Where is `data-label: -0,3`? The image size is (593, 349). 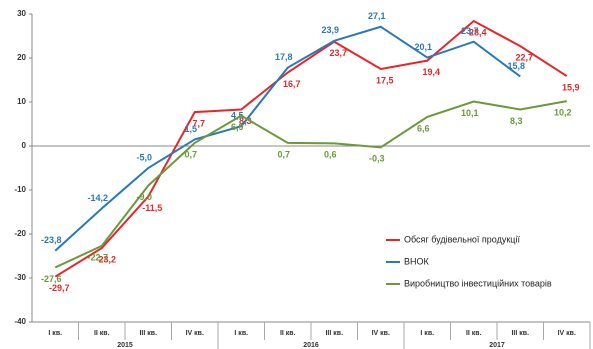 data-label: -0,3 is located at coordinates (377, 159).